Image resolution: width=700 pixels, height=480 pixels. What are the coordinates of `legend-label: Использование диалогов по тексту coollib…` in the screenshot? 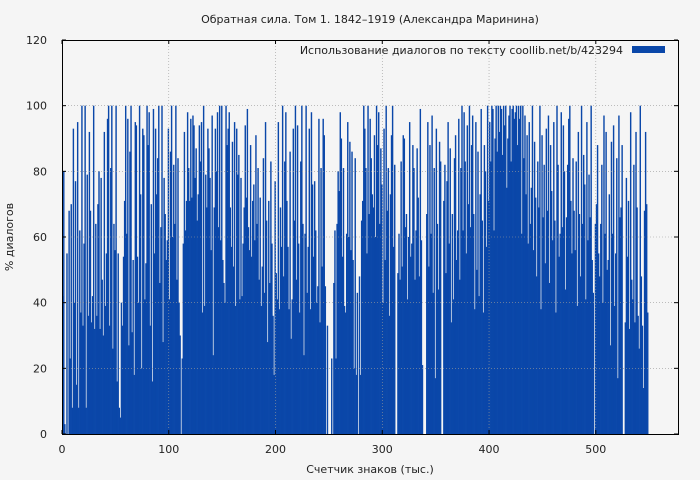 It's located at (461, 50).